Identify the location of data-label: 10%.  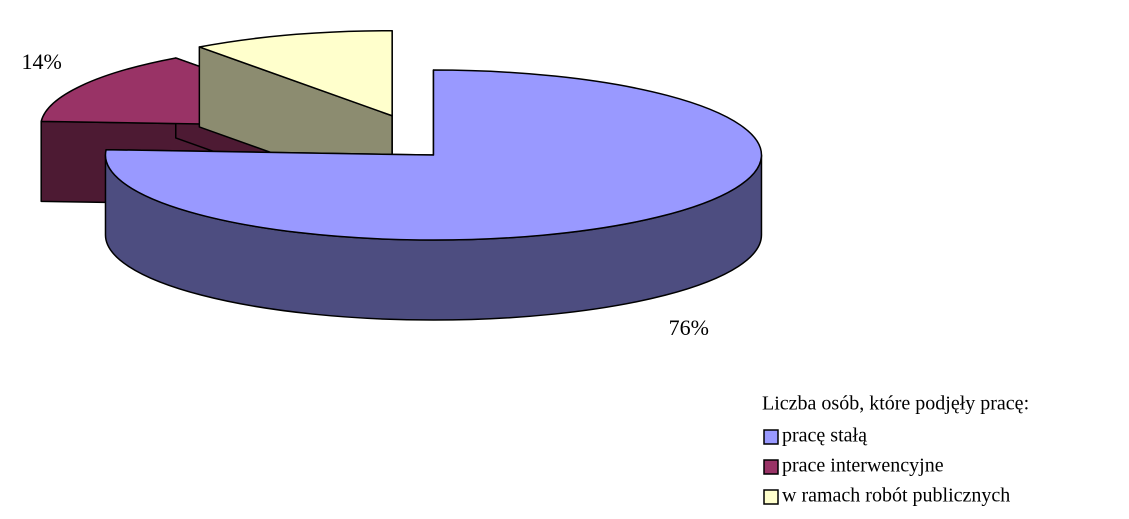
(277, 1).